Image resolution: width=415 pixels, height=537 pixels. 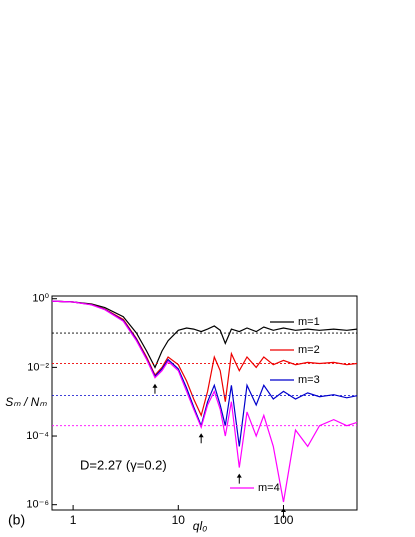 What do you see at coordinates (16, 520) in the screenshot?
I see `panel-label: (b)` at bounding box center [16, 520].